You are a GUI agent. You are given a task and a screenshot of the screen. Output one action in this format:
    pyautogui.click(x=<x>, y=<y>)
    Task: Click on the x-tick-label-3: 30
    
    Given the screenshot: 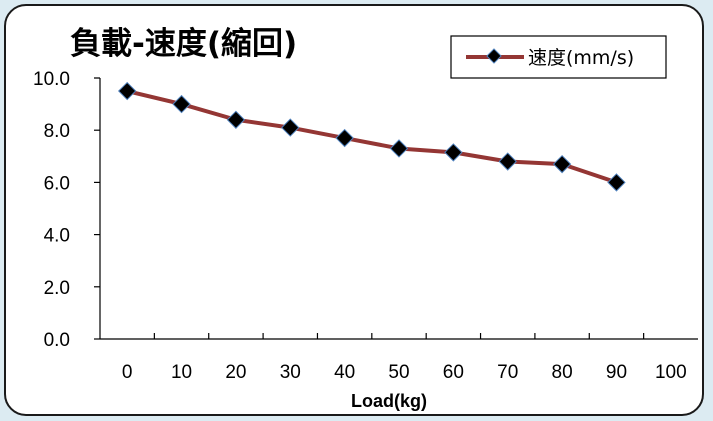 What is the action you would take?
    pyautogui.click(x=290, y=372)
    